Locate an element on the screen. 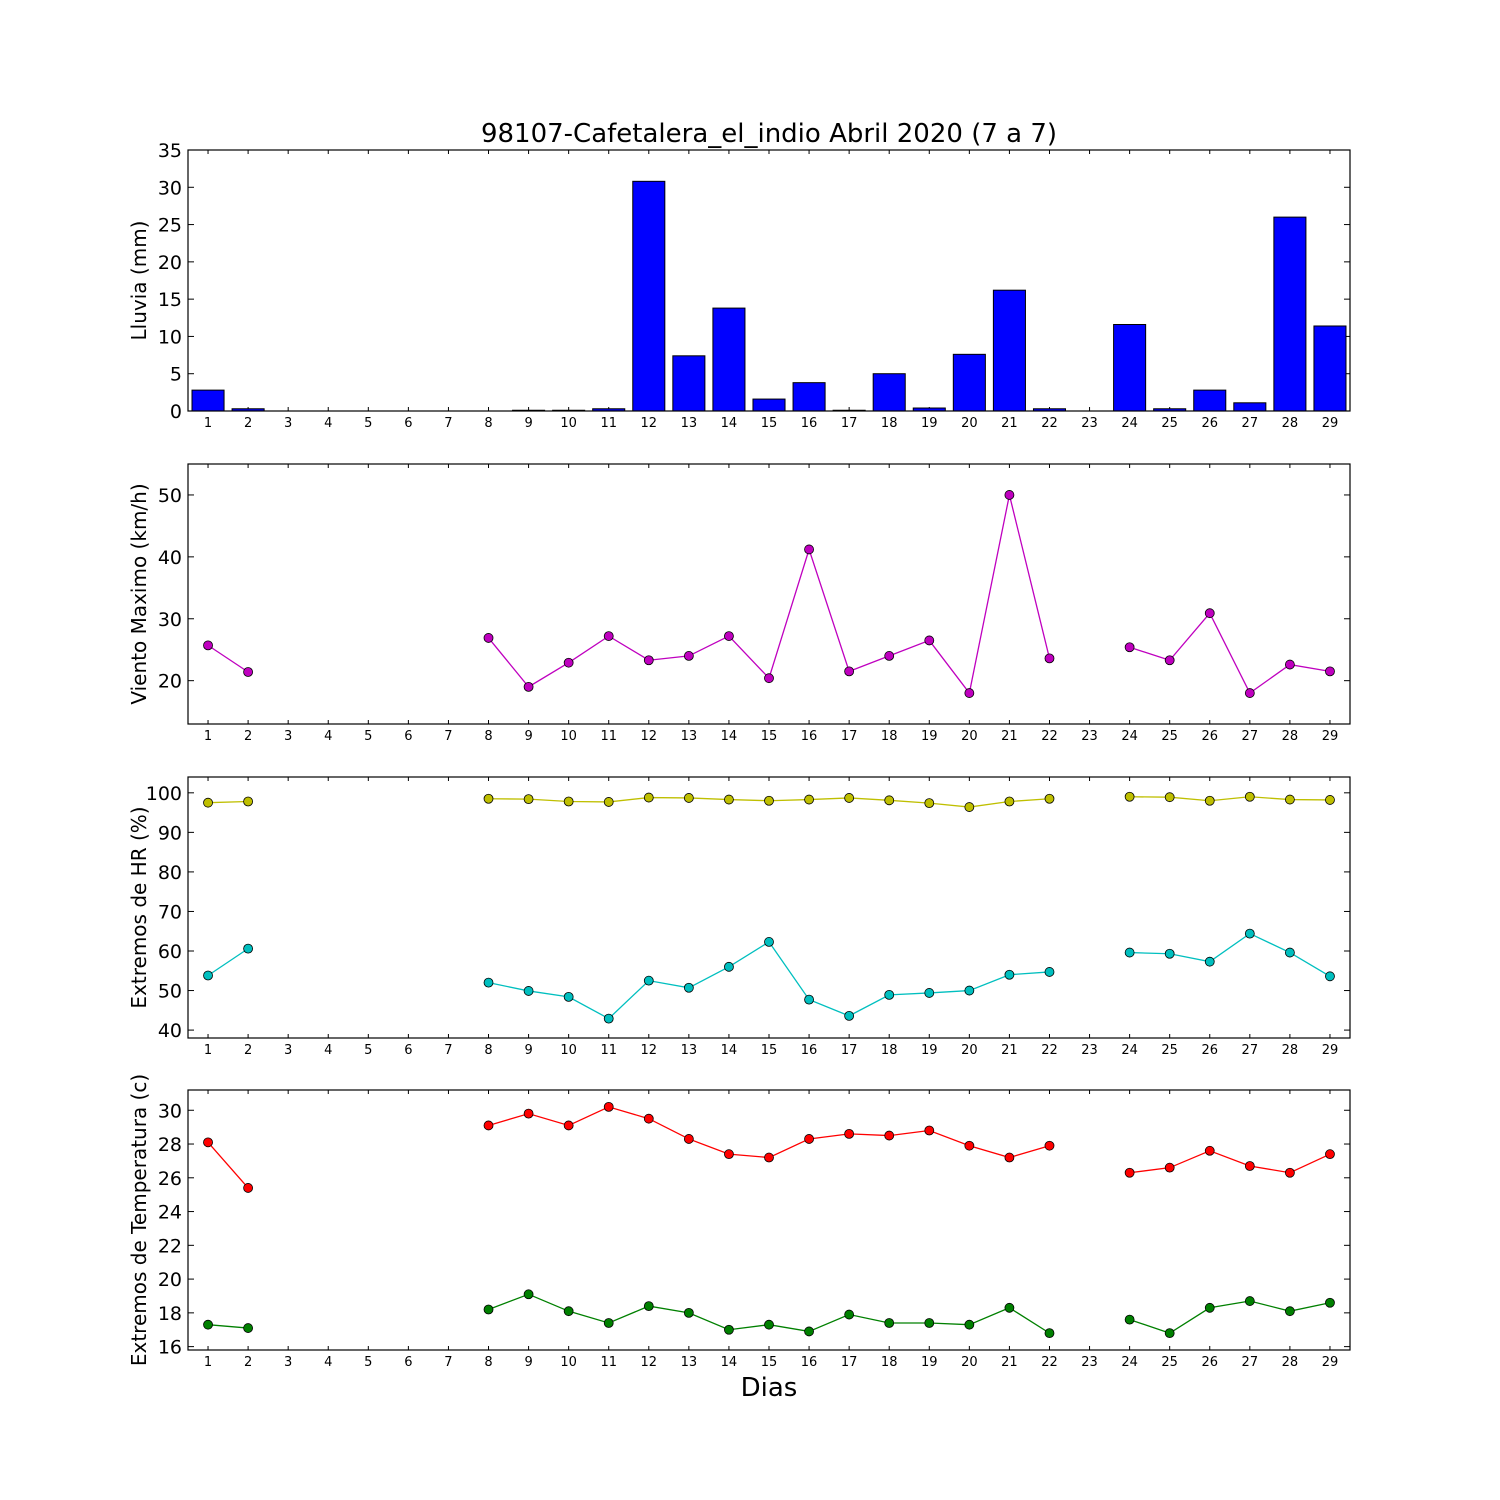 The image size is (1500, 1500). xtick-label: 1 is located at coordinates (208, 736).